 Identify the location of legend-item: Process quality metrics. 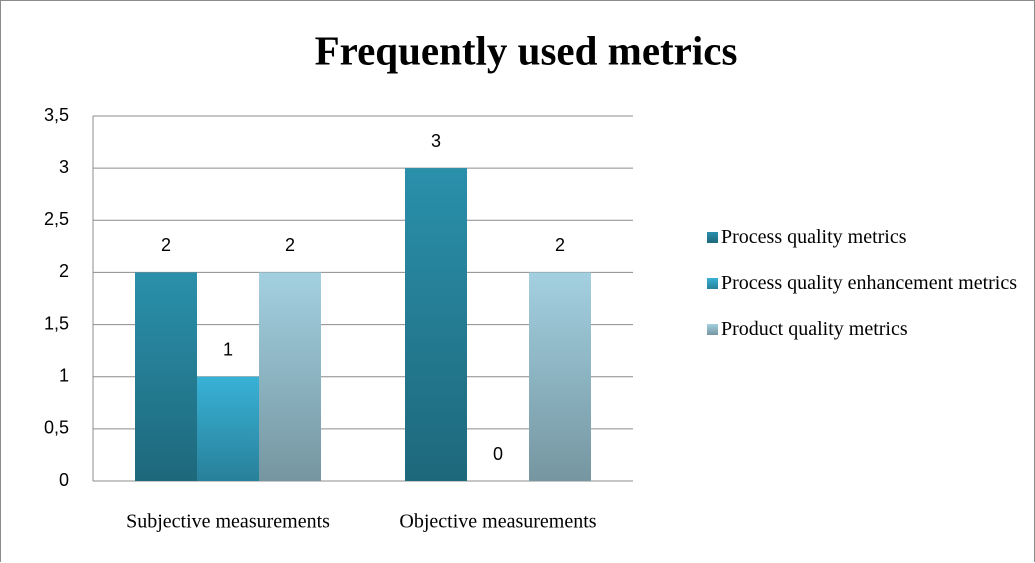
(867, 237).